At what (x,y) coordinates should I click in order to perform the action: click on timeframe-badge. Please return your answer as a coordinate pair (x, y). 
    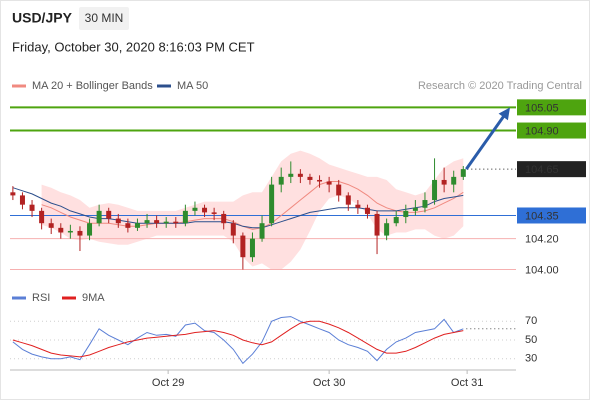
    Looking at the image, I should click on (104, 18).